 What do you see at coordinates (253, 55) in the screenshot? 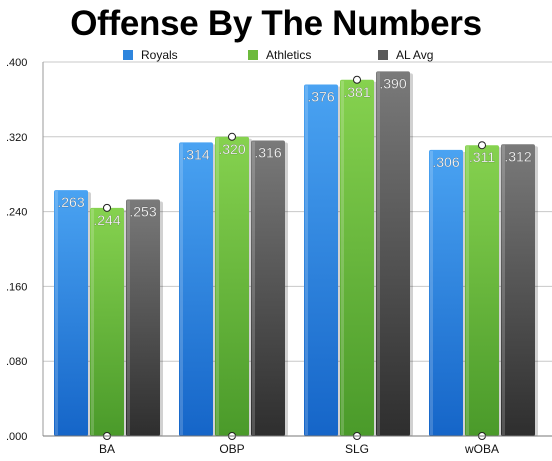
I see `legend-swatch-athletics` at bounding box center [253, 55].